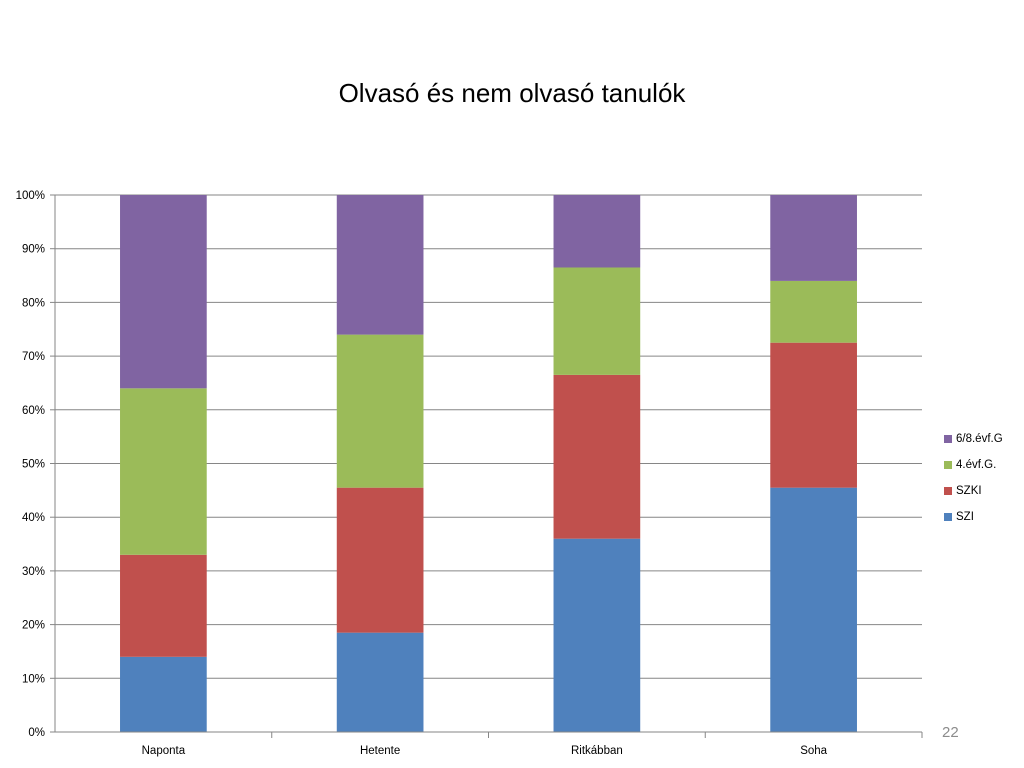 The width and height of the screenshot is (1024, 768). What do you see at coordinates (163, 471) in the screenshot?
I see `bar-segment-4-vf-g--naponta` at bounding box center [163, 471].